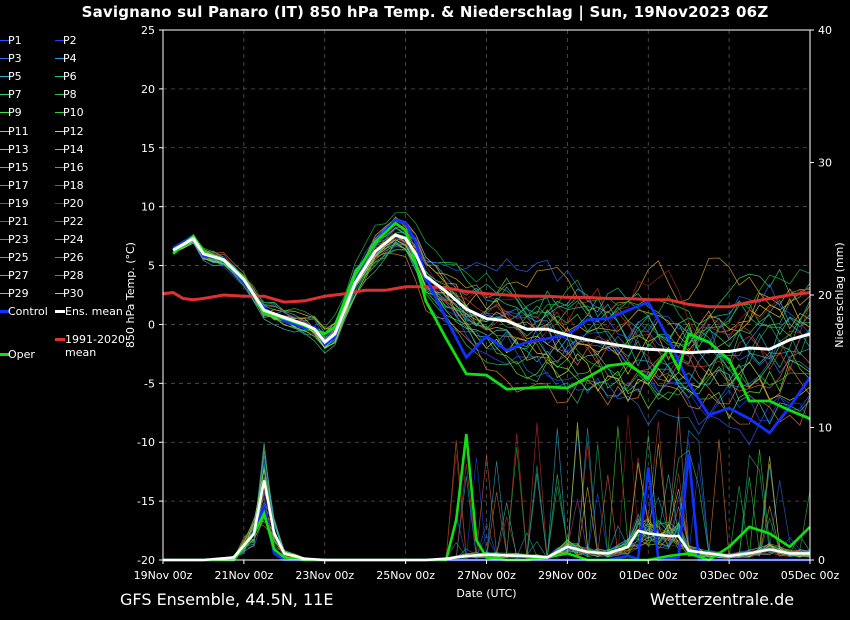 This screenshot has height=620, width=850. Describe the element at coordinates (73, 258) in the screenshot. I see `legend-label: P26` at that location.